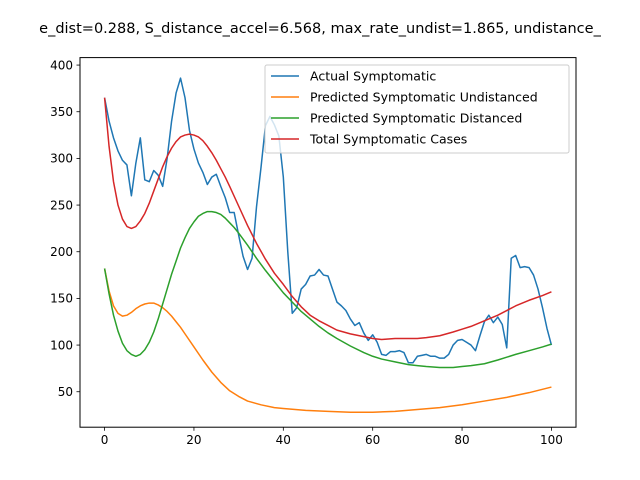 The height and width of the screenshot is (480, 640). I want to click on x-tick-label: 0, so click(105, 440).